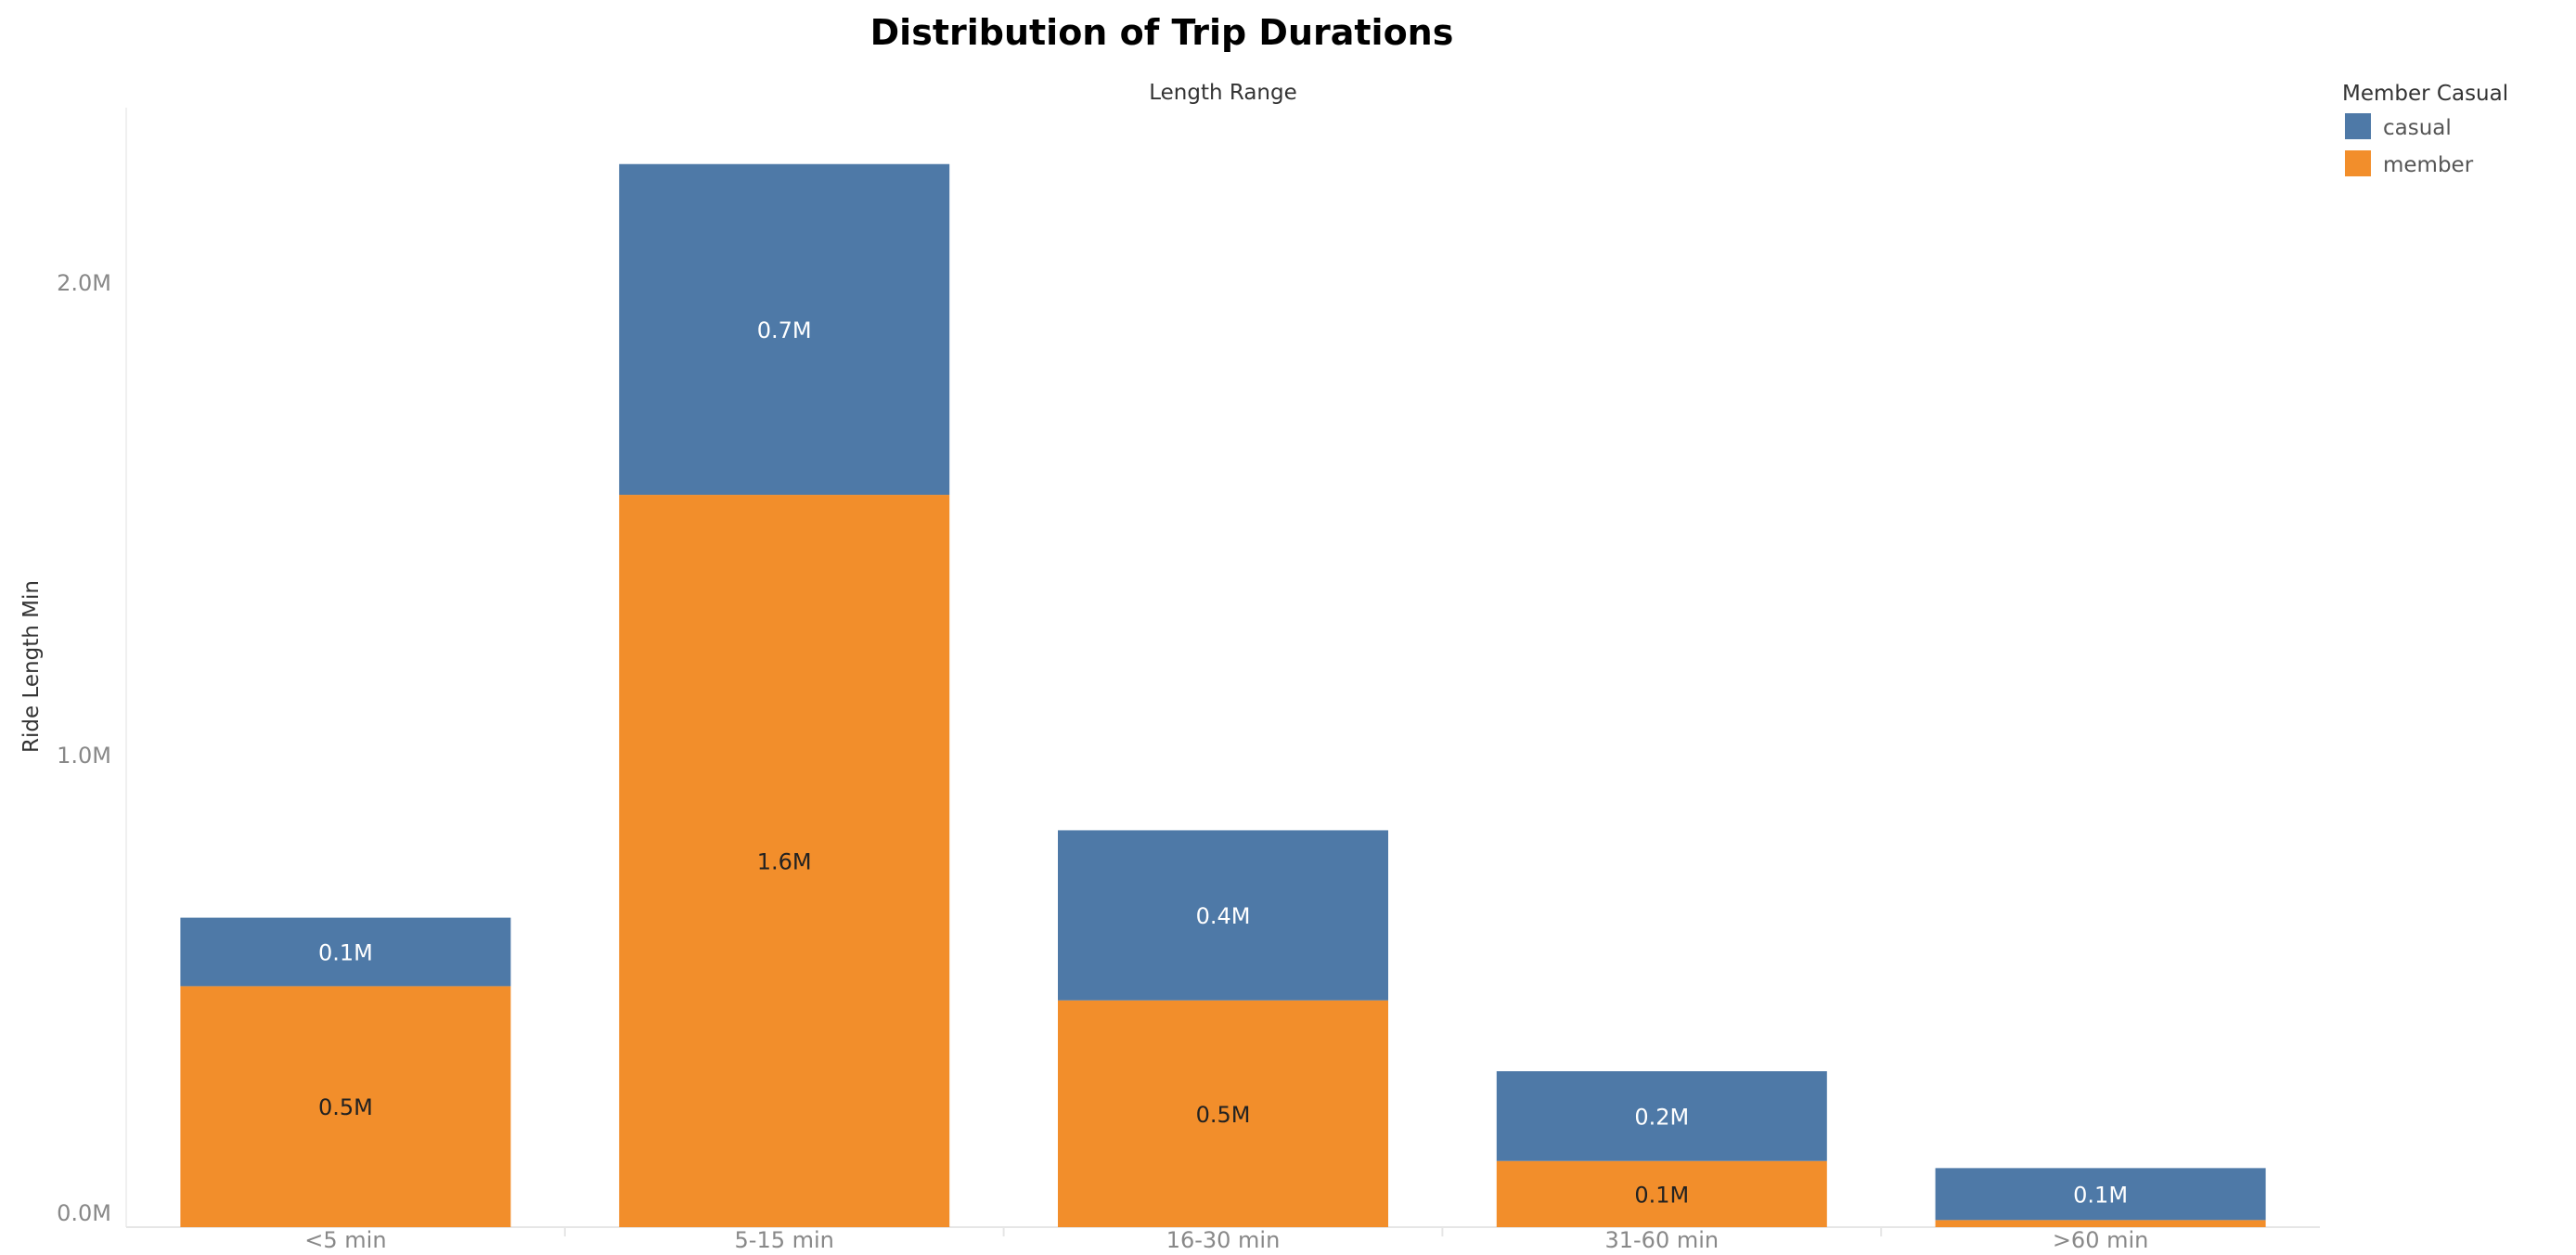  What do you see at coordinates (84, 1213) in the screenshot?
I see `y-tick-label: 0.0M` at bounding box center [84, 1213].